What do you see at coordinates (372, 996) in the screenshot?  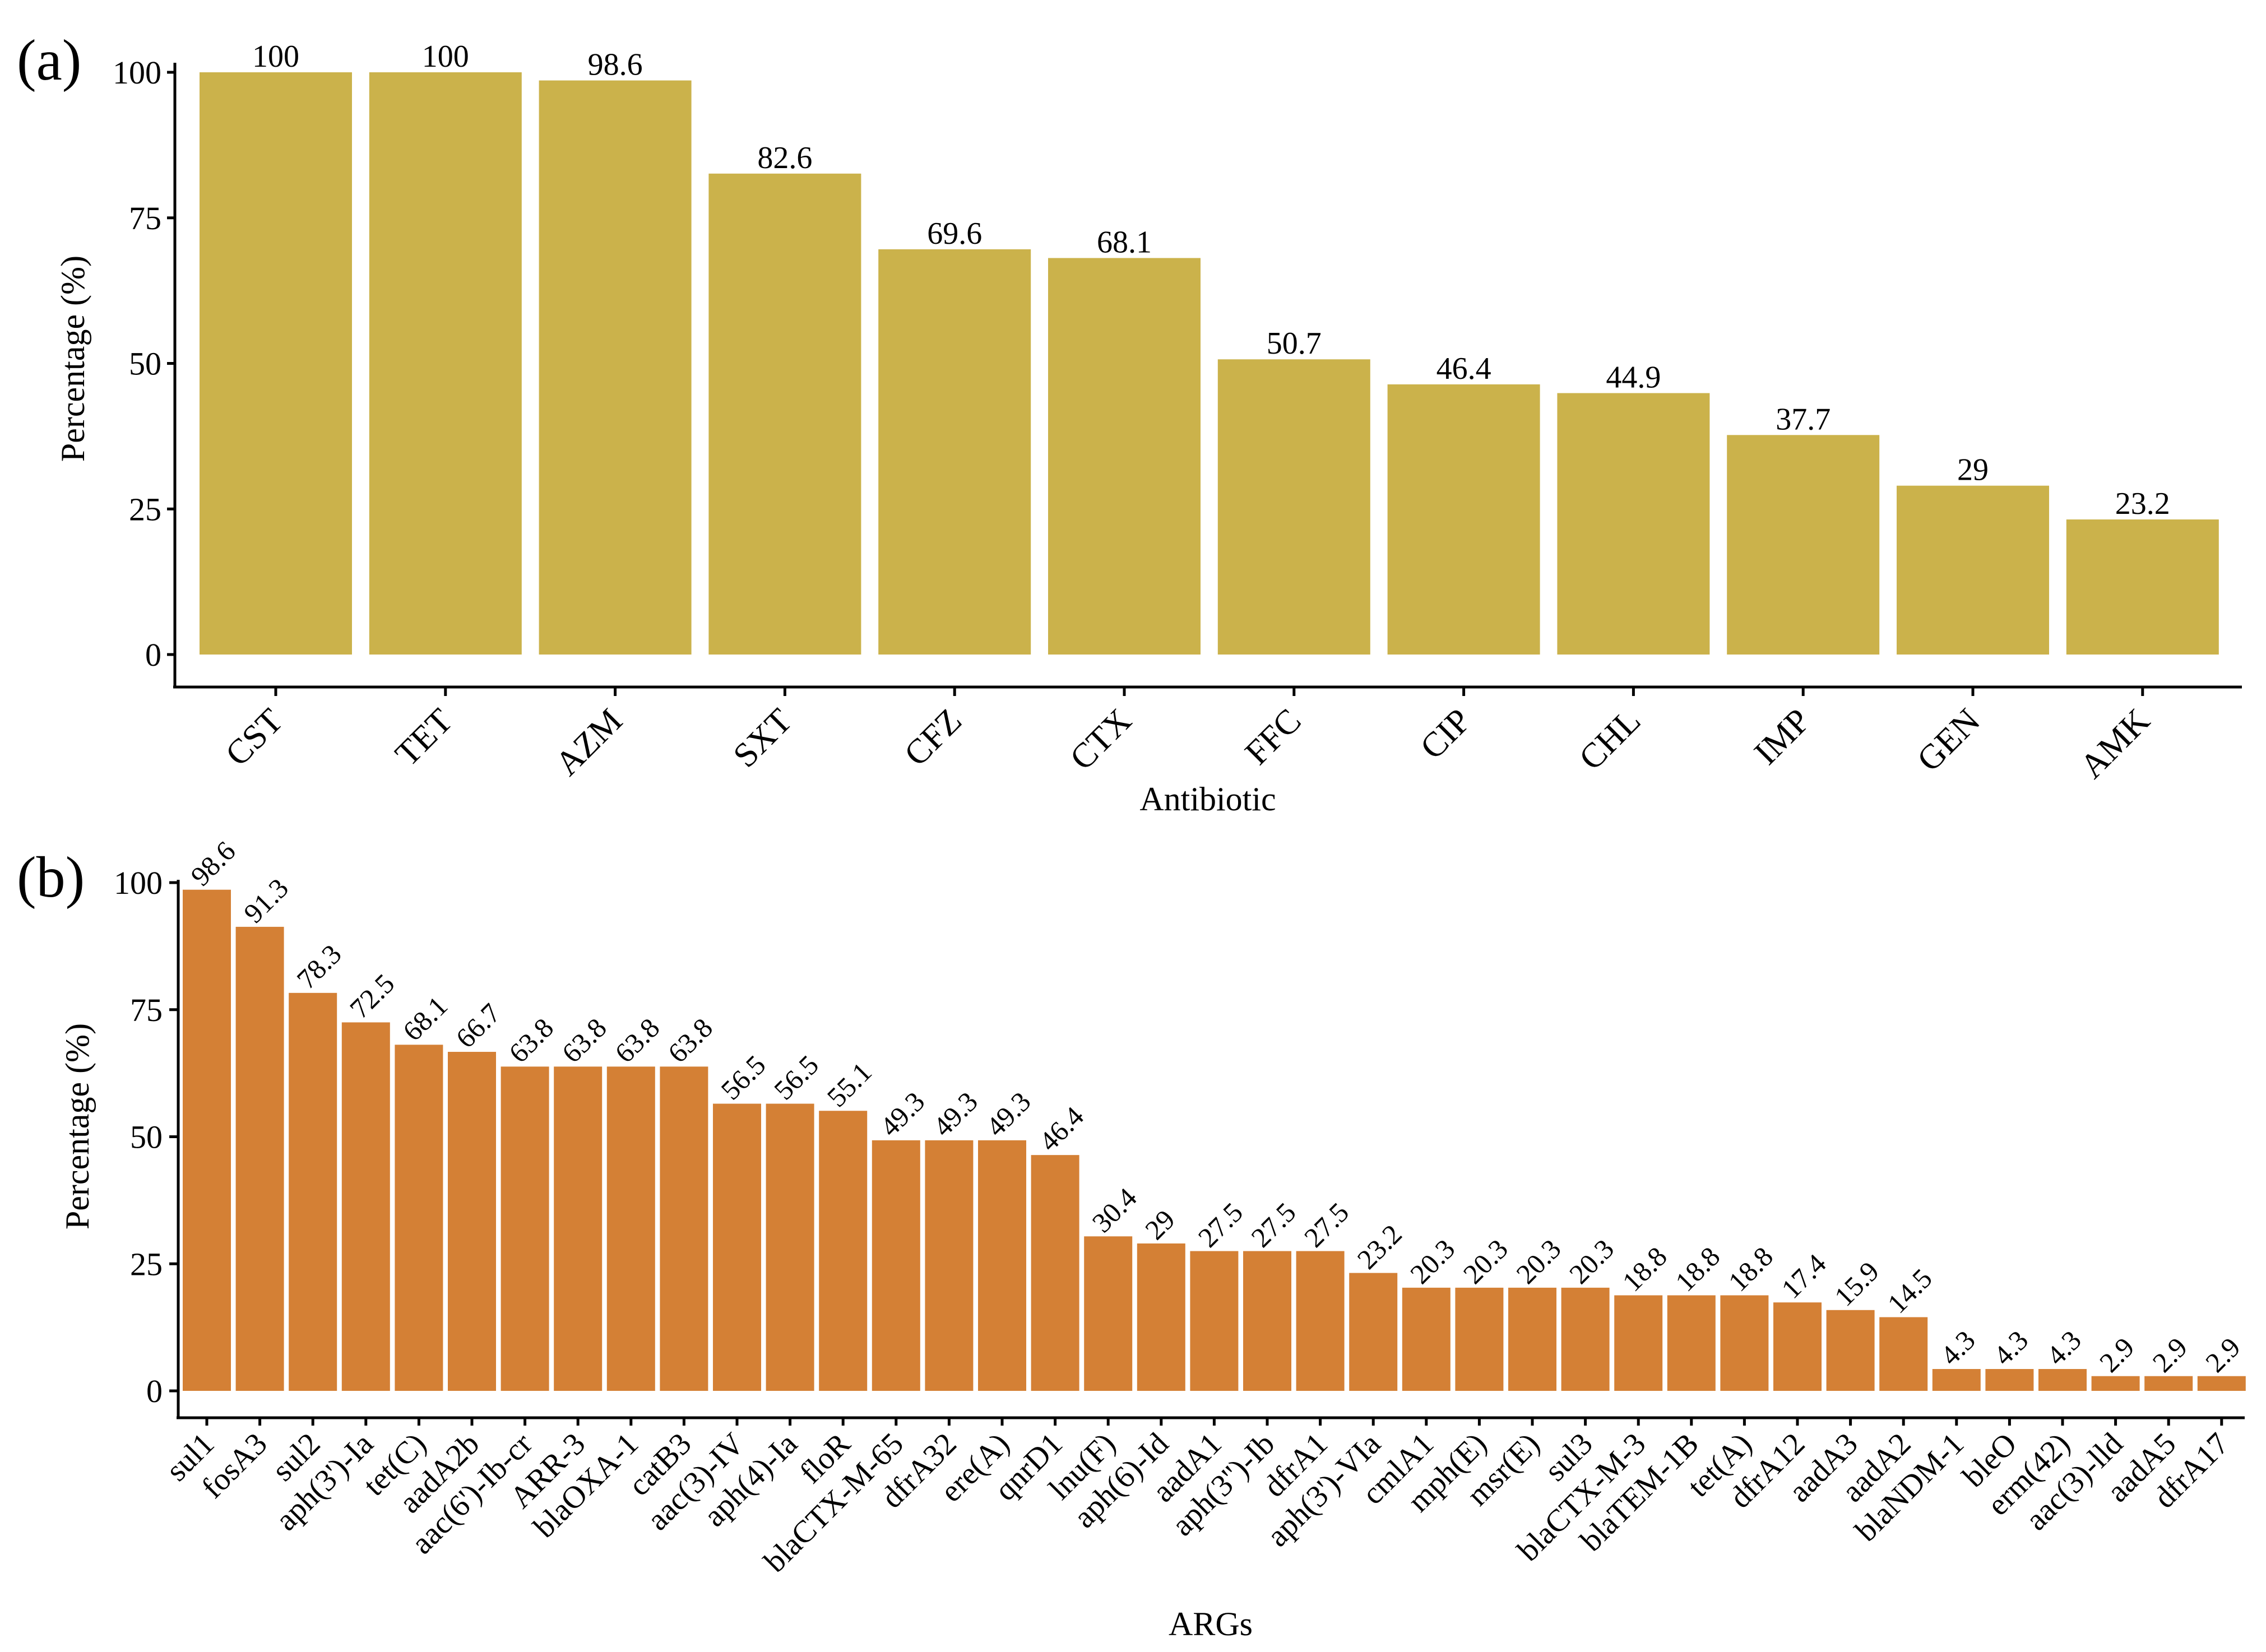 I see `panel-b-data-label: 72.5` at bounding box center [372, 996].